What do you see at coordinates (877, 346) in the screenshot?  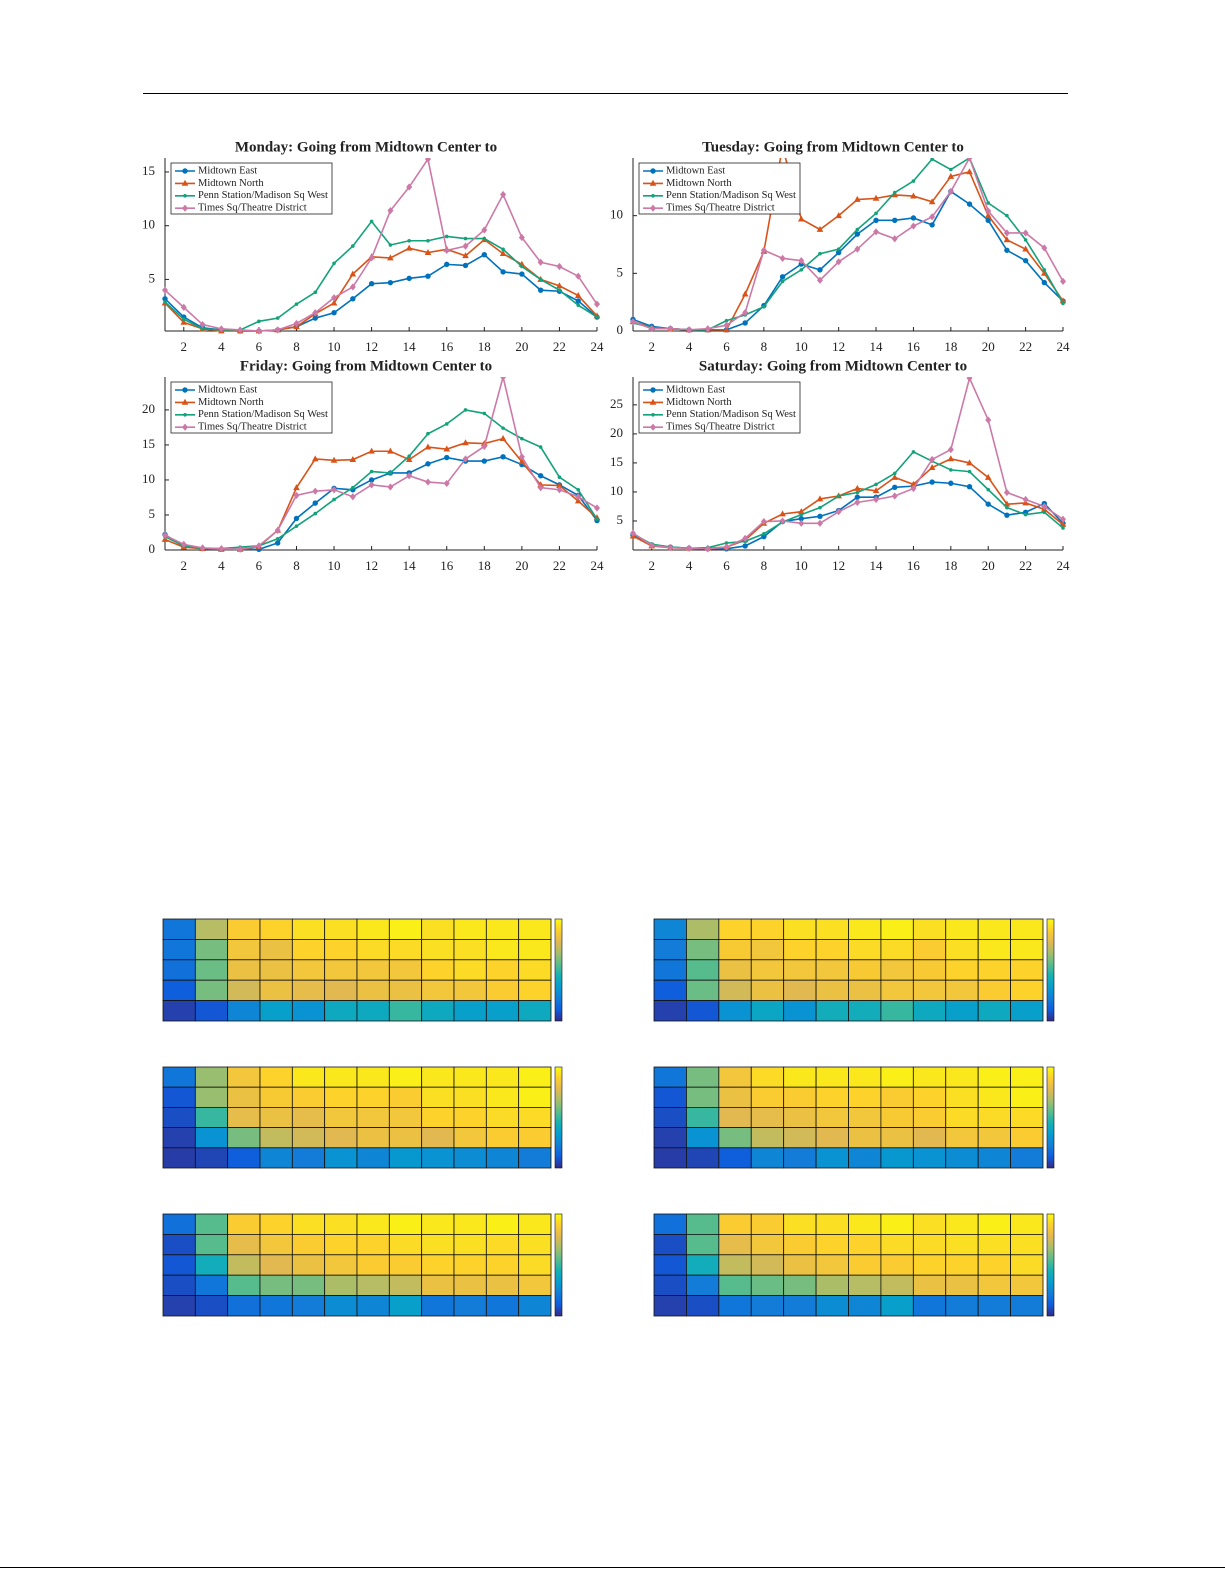 I see `x-tick-label: 14` at bounding box center [877, 346].